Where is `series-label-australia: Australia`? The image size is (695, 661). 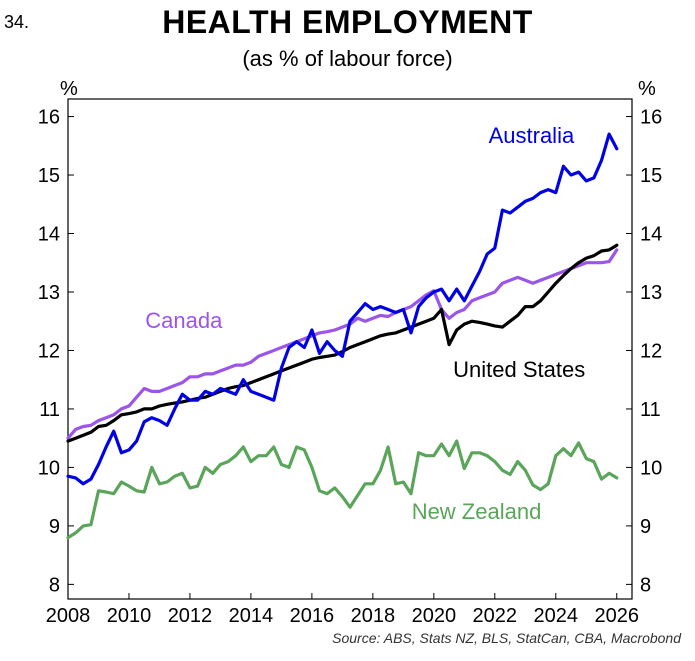
series-label-australia: Australia is located at coordinates (532, 135).